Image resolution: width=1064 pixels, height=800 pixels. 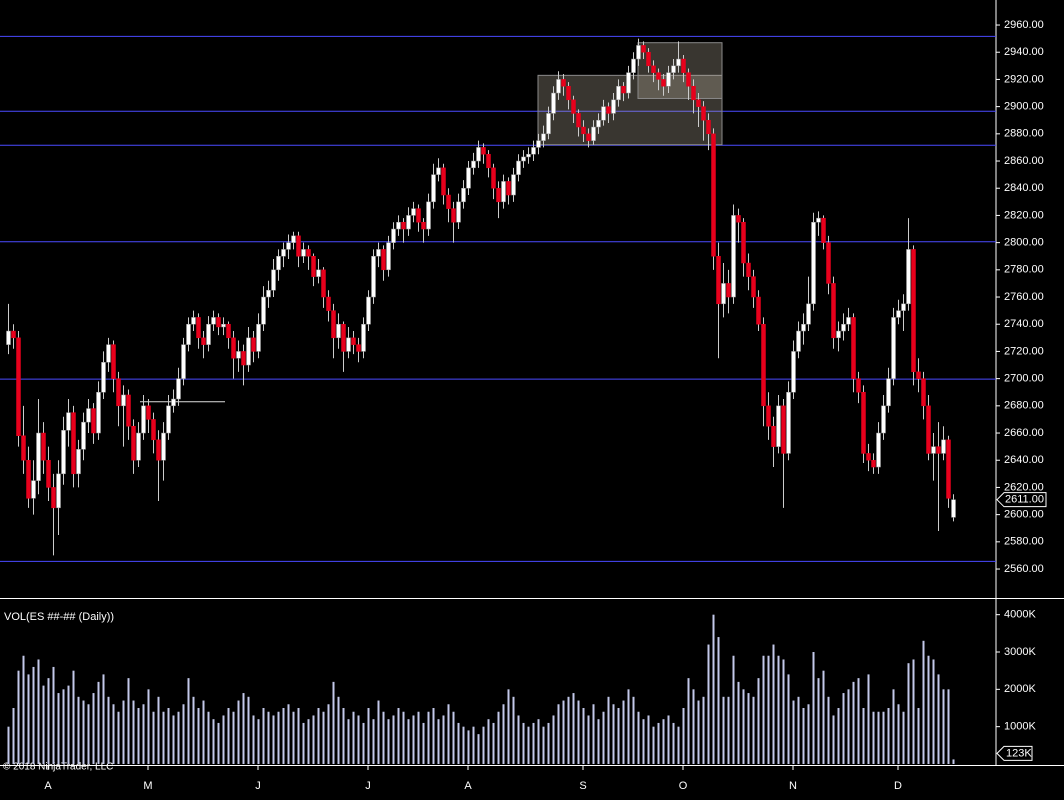 I want to click on y-tick-label: 2000K, so click(x=1020, y=689).